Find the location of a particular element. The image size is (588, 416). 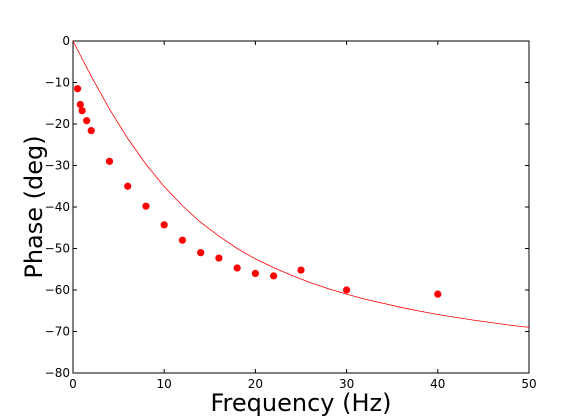

y-tick-label: −30 is located at coordinates (57, 166).